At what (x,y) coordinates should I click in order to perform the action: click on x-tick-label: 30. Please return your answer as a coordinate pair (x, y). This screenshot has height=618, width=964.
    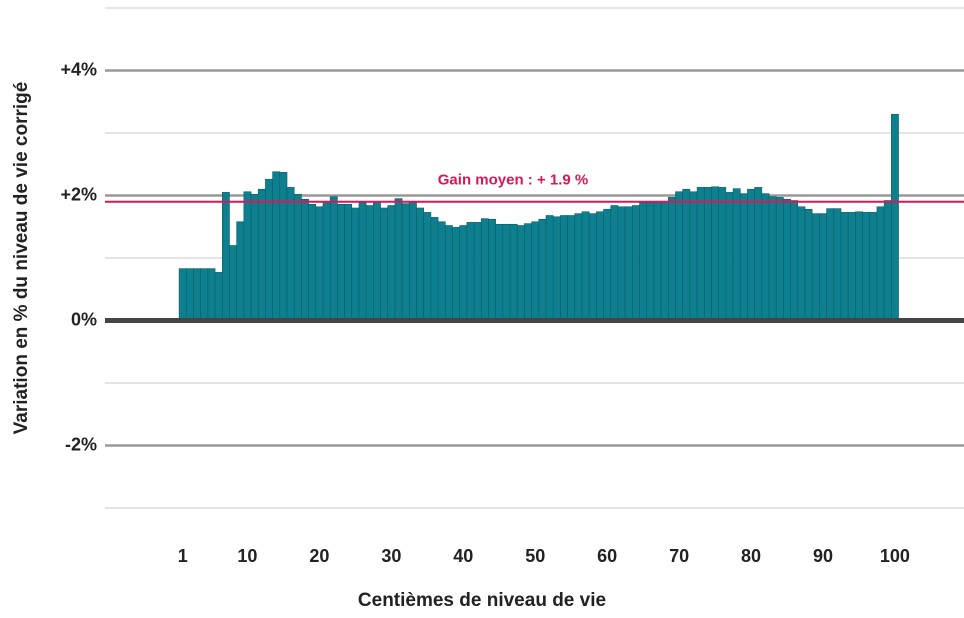
    Looking at the image, I should click on (391, 556).